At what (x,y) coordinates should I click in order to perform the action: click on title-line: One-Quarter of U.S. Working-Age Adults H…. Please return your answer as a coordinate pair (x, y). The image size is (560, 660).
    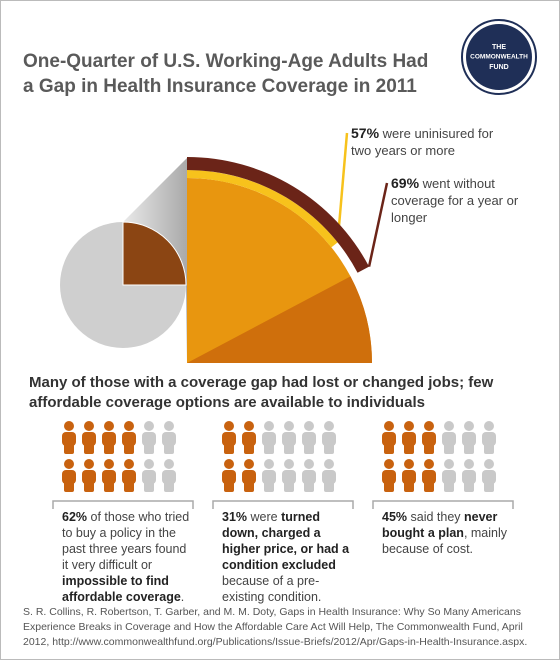
    Looking at the image, I should click on (226, 61).